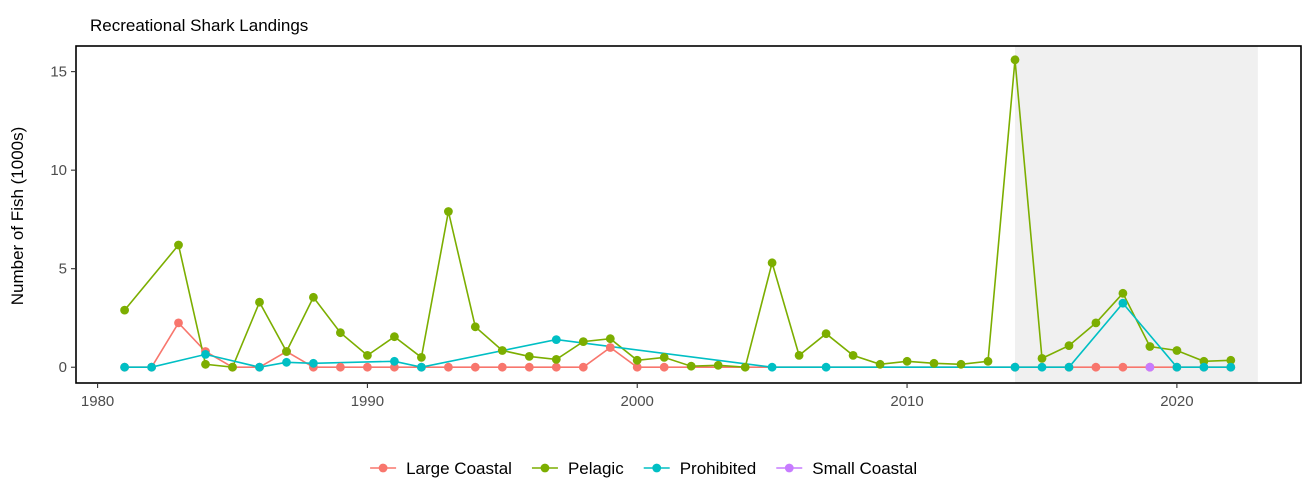 Image resolution: width=1314 pixels, height=497 pixels. I want to click on chart-title: Recreational Shark Landings, so click(199, 25).